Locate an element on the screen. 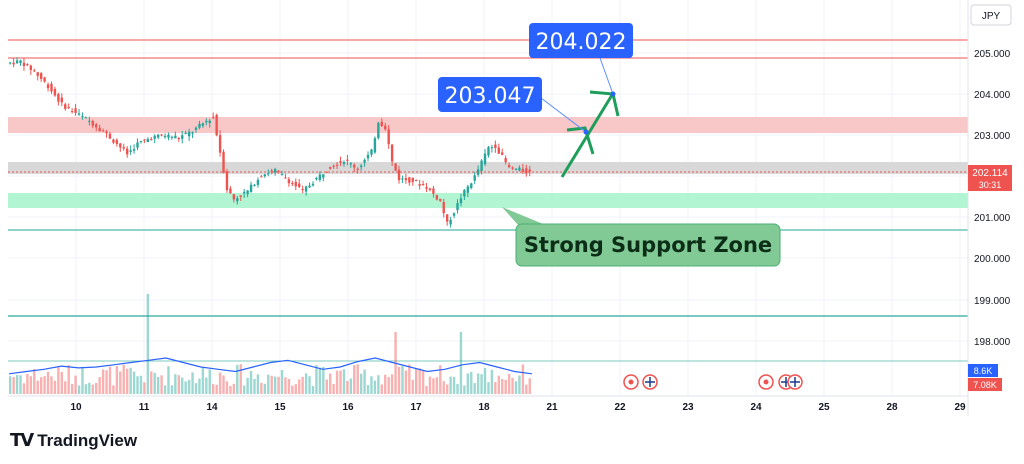 The image size is (1024, 464). x-tick-label: 28 is located at coordinates (892, 407).